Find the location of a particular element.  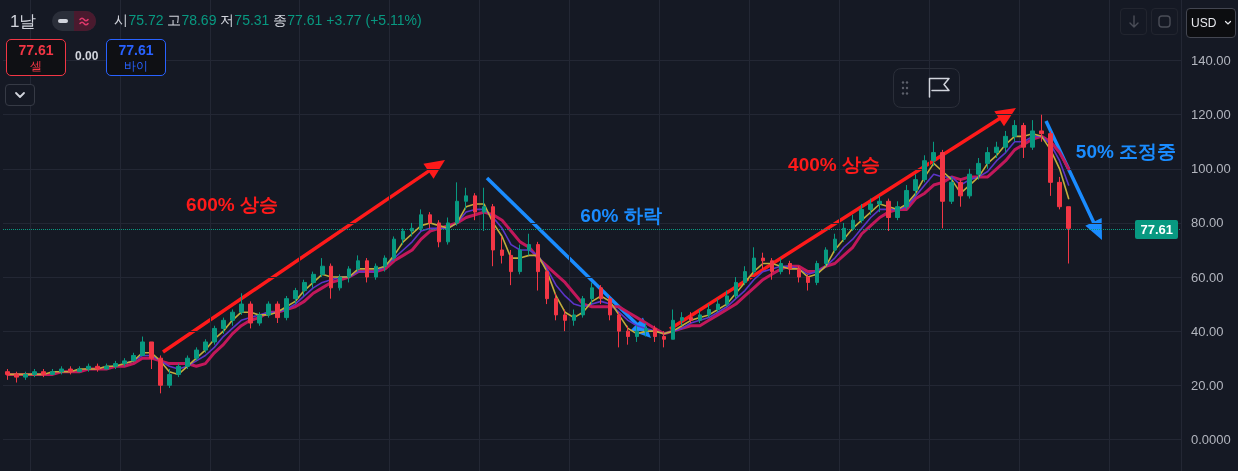

y-tick-label: 40.00 is located at coordinates (1207, 331).